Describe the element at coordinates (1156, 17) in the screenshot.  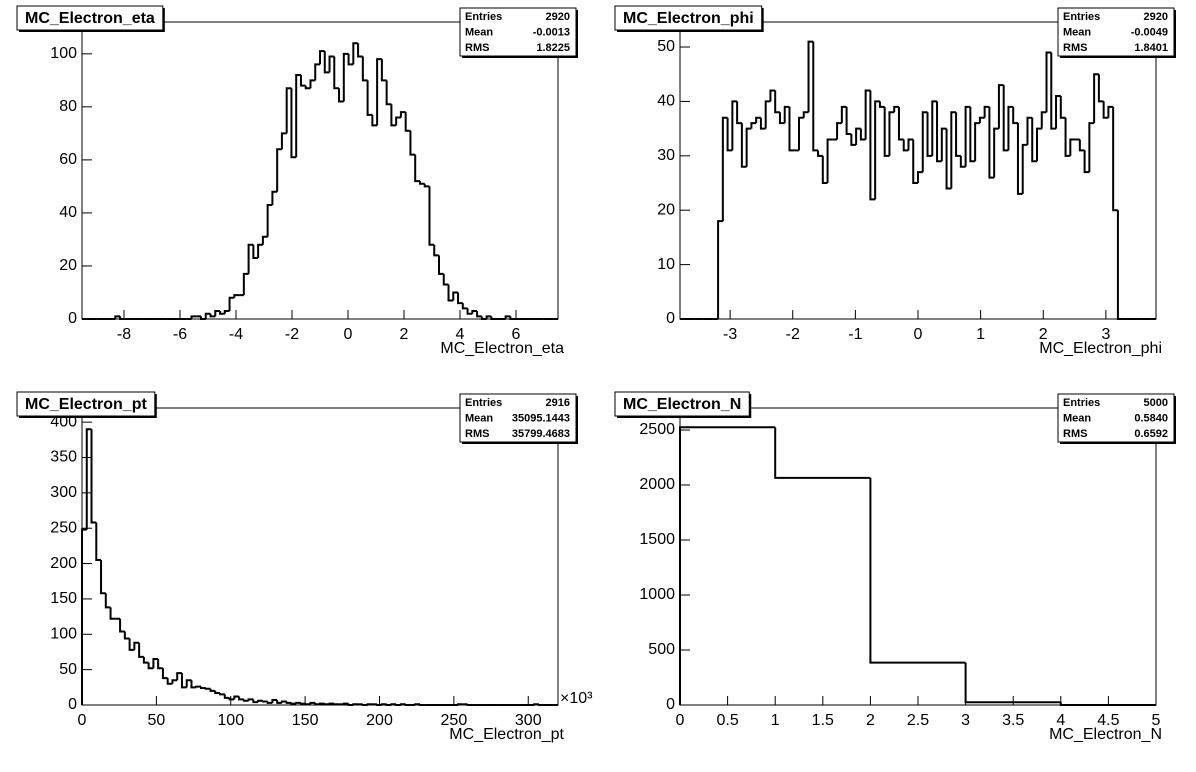
I see `stats-value: 2920` at that location.